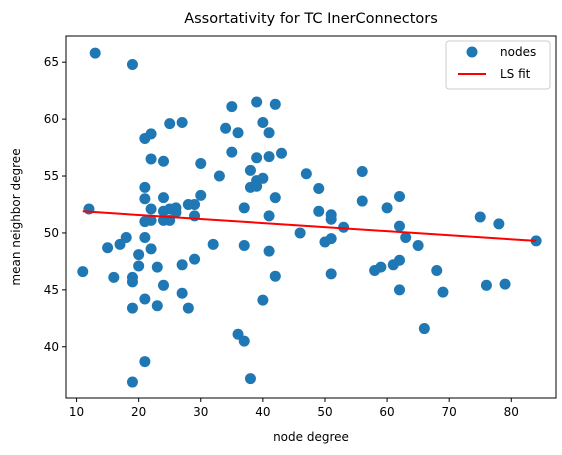 This screenshot has height=455, width=562. Describe the element at coordinates (515, 74) in the screenshot. I see `legend-label-ls-fit: LS fit` at that location.